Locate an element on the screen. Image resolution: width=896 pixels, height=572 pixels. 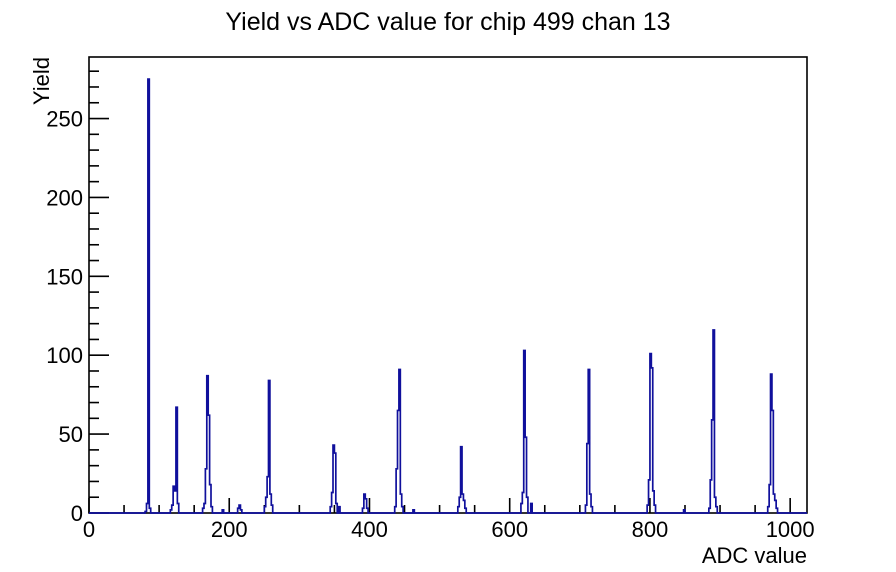
y-tick-label: 0 is located at coordinates (77, 513).